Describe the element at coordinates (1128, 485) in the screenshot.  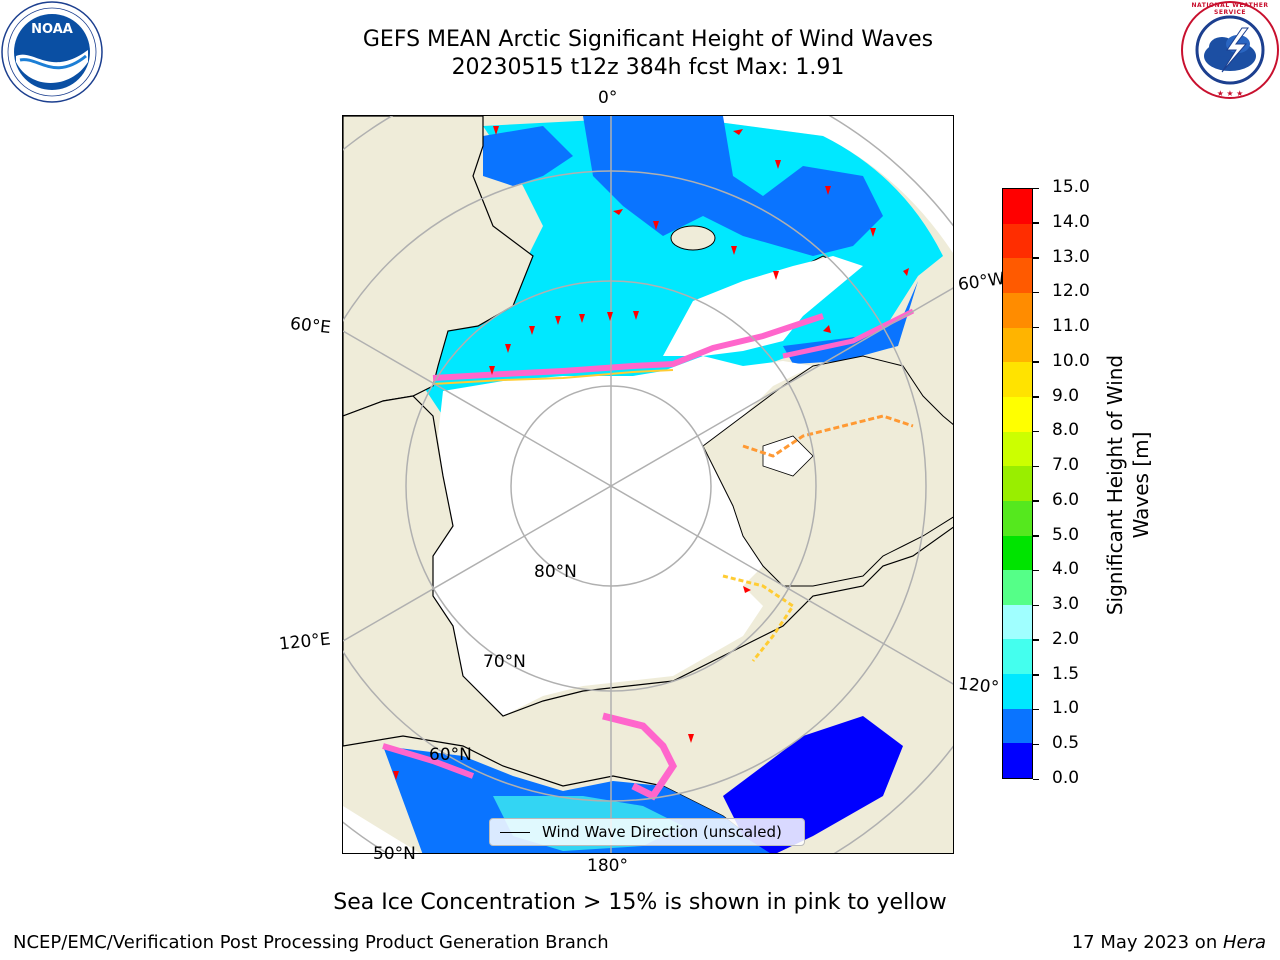
I see `colorbar-label: Significant Height of Wind Waves [m]` at that location.